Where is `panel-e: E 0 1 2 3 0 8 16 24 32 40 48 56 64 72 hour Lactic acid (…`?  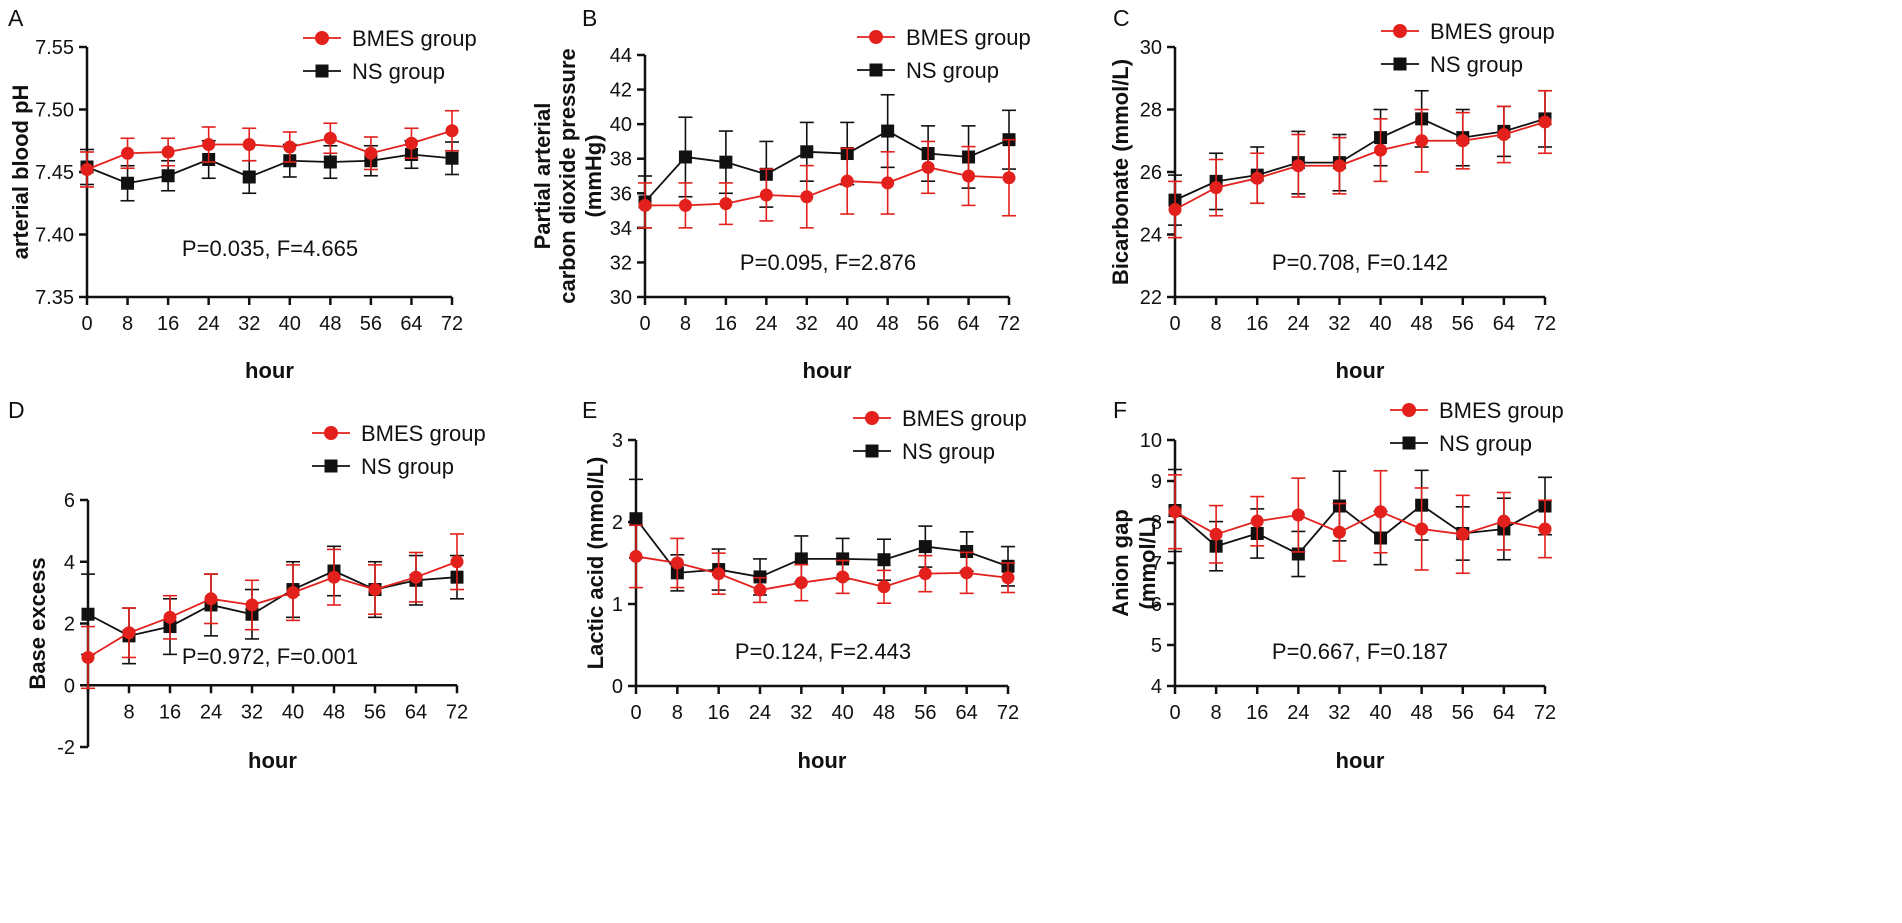 panel-e: E 0 1 2 3 0 8 16 24 32 40 48 56 64 72 hour Lactic acid (… is located at coordinates (804, 585).